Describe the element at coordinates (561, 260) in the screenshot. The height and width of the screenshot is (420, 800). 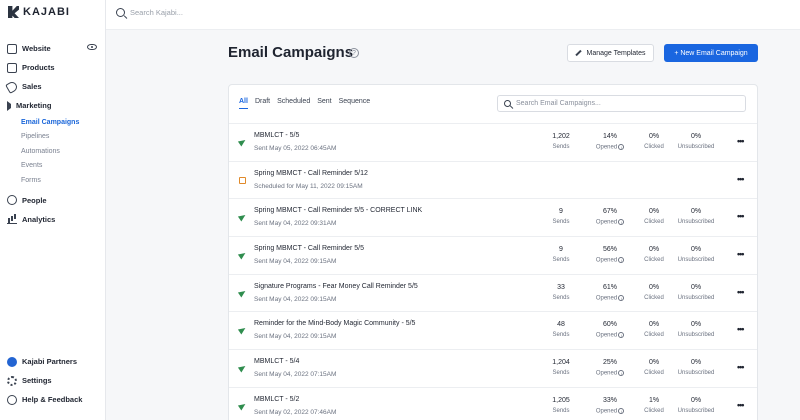
I see `sends-label-text: Sends` at that location.